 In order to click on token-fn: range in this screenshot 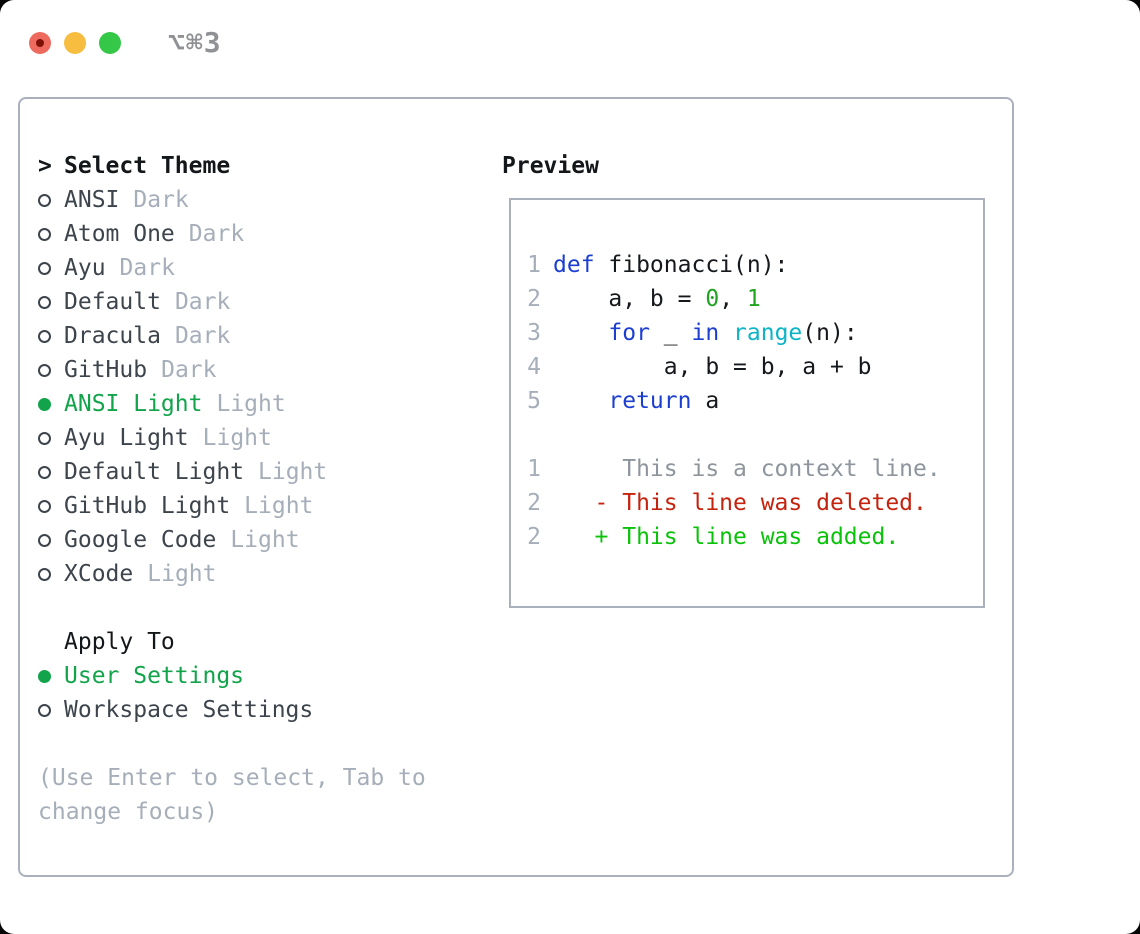, I will do `click(768, 333)`.